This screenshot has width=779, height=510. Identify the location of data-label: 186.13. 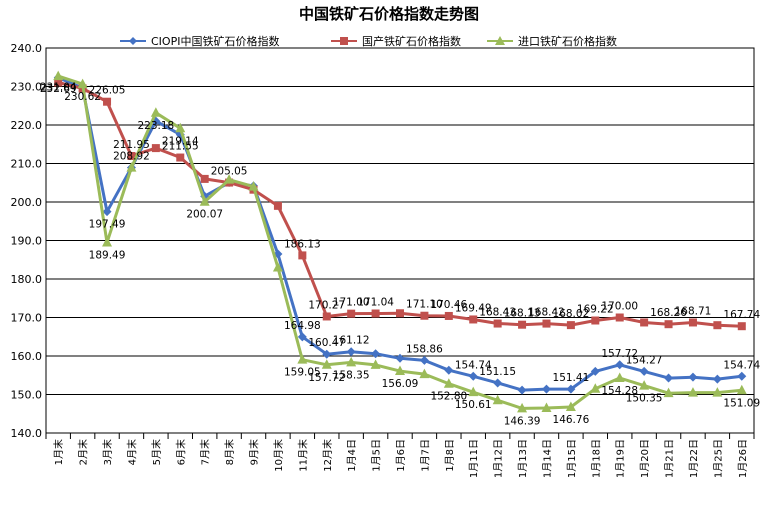
(302, 244).